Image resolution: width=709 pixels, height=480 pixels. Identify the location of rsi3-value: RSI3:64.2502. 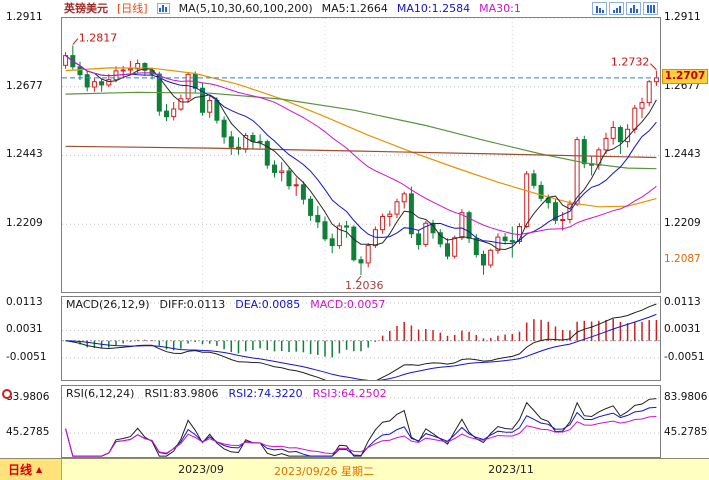
(349, 393).